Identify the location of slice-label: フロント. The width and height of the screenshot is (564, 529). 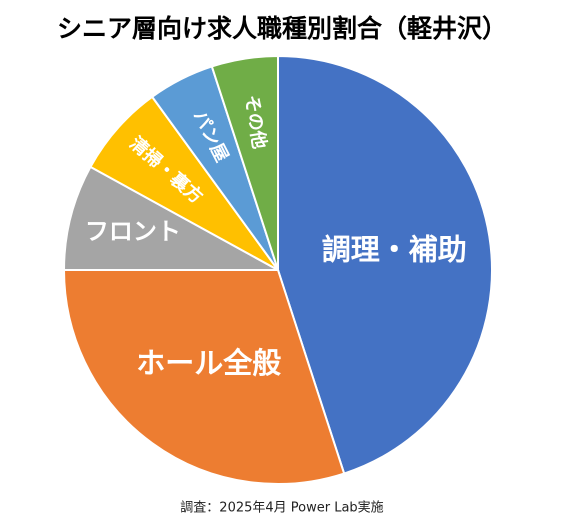
(133, 232).